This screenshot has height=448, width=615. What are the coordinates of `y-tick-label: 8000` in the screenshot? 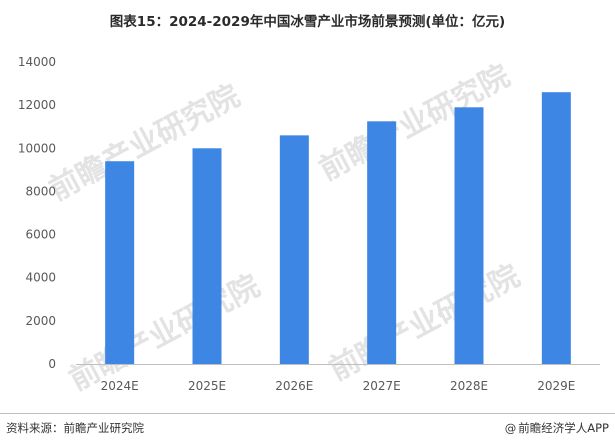 It's located at (40, 191).